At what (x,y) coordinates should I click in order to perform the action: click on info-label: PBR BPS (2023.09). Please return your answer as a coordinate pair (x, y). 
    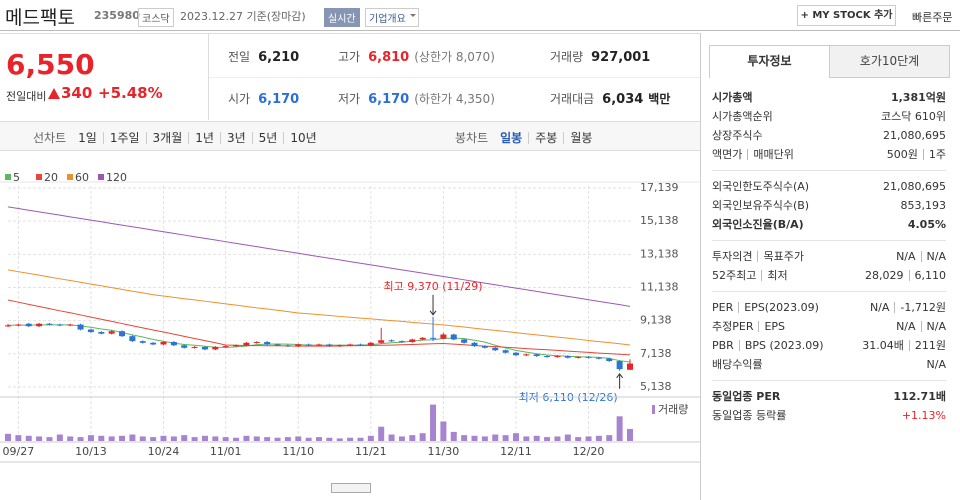
    Looking at the image, I should click on (768, 345).